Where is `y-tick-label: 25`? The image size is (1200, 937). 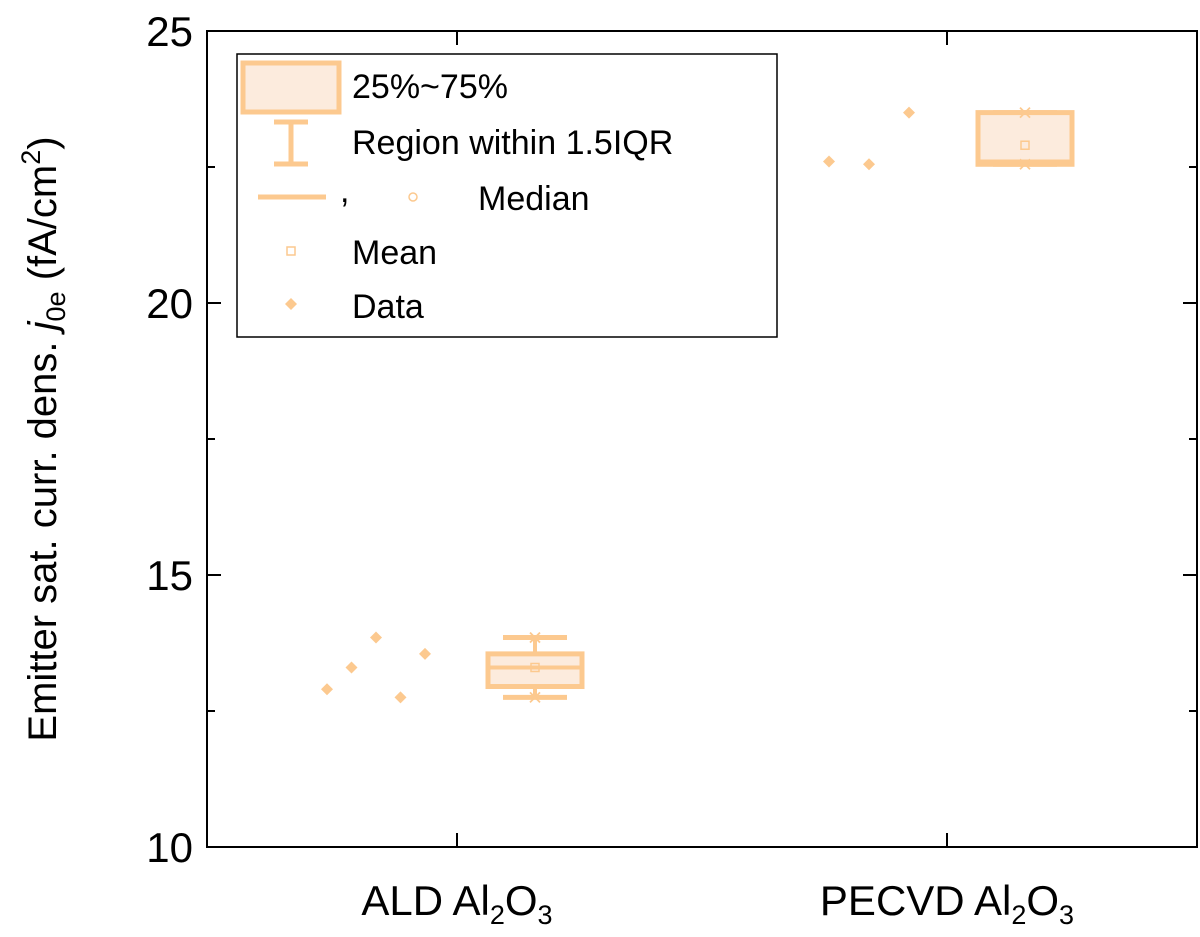 y-tick-label: 25 is located at coordinates (169, 31).